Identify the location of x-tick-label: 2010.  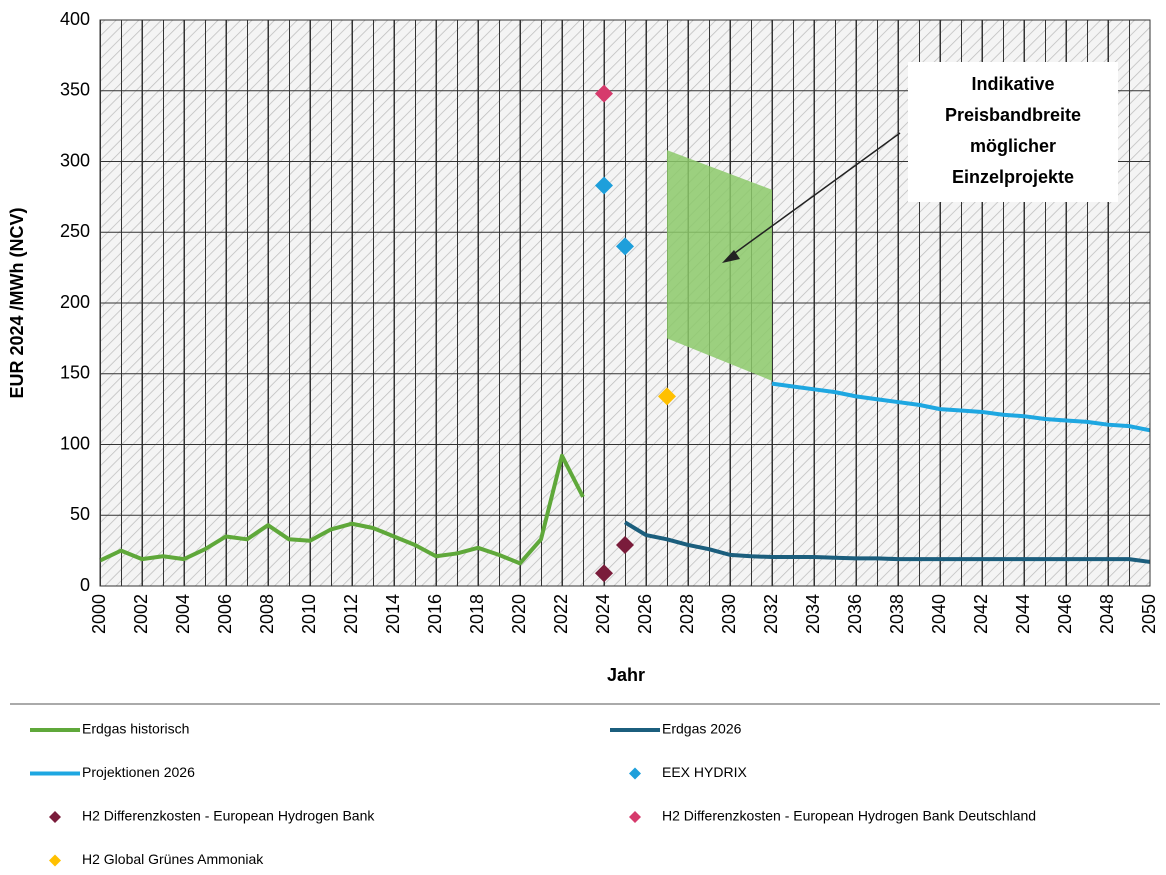
(309, 614).